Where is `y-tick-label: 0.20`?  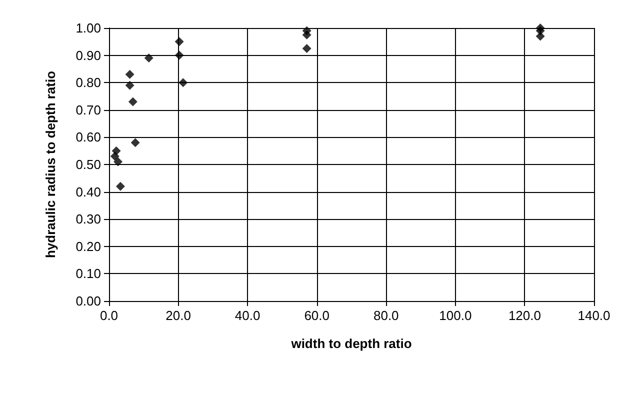 y-tick-label: 0.20 is located at coordinates (88, 246).